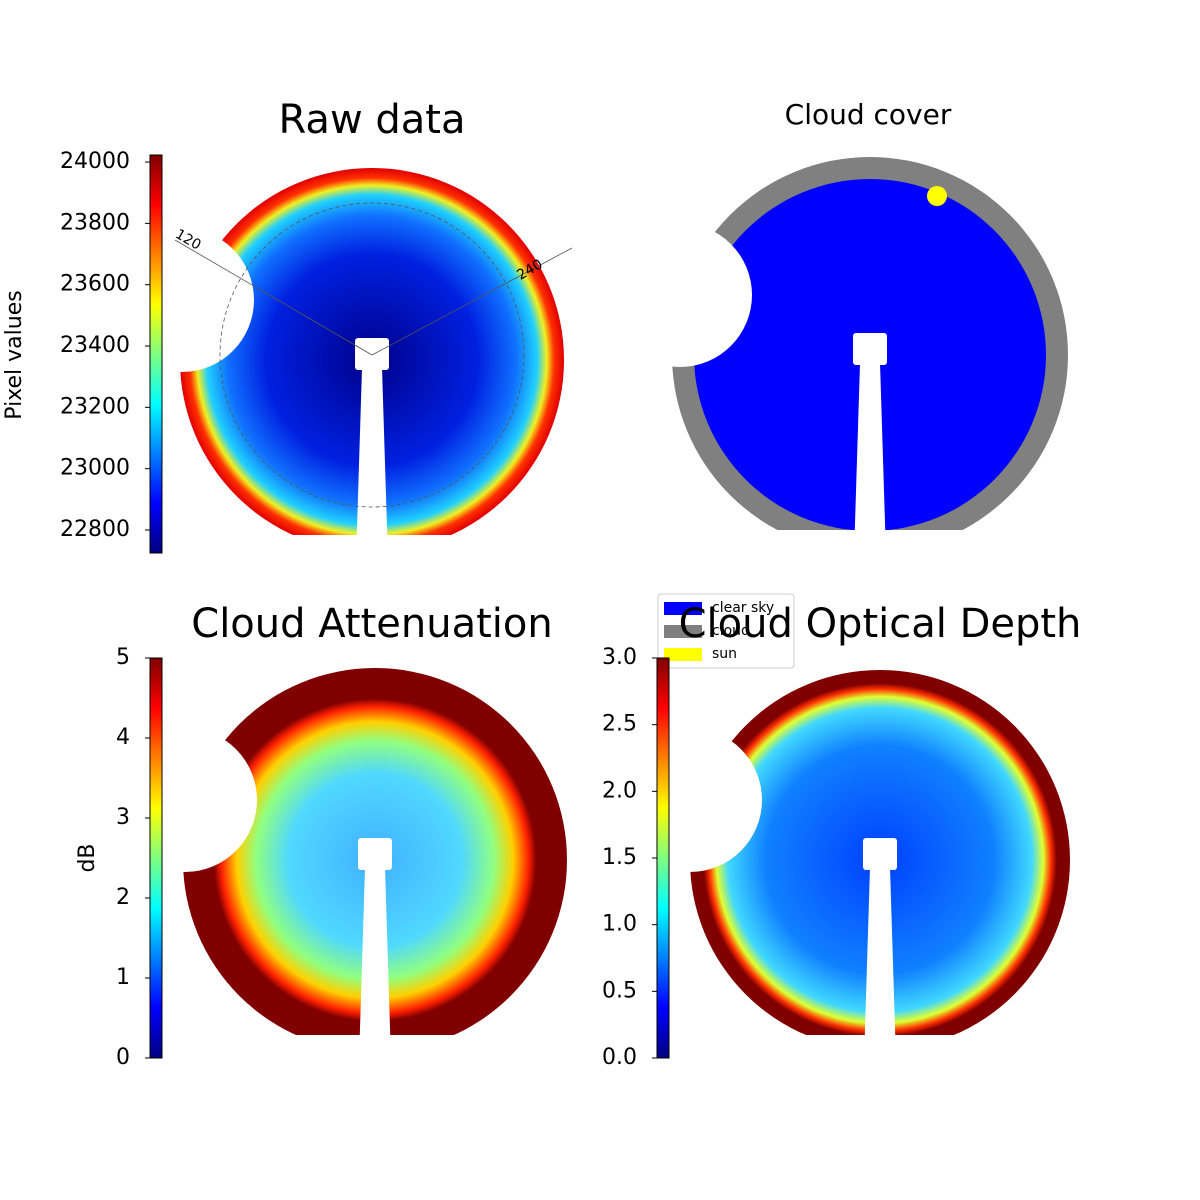 The width and height of the screenshot is (1200, 1200). Describe the element at coordinates (123, 897) in the screenshot. I see `colorbar-tick-label: 2` at that location.